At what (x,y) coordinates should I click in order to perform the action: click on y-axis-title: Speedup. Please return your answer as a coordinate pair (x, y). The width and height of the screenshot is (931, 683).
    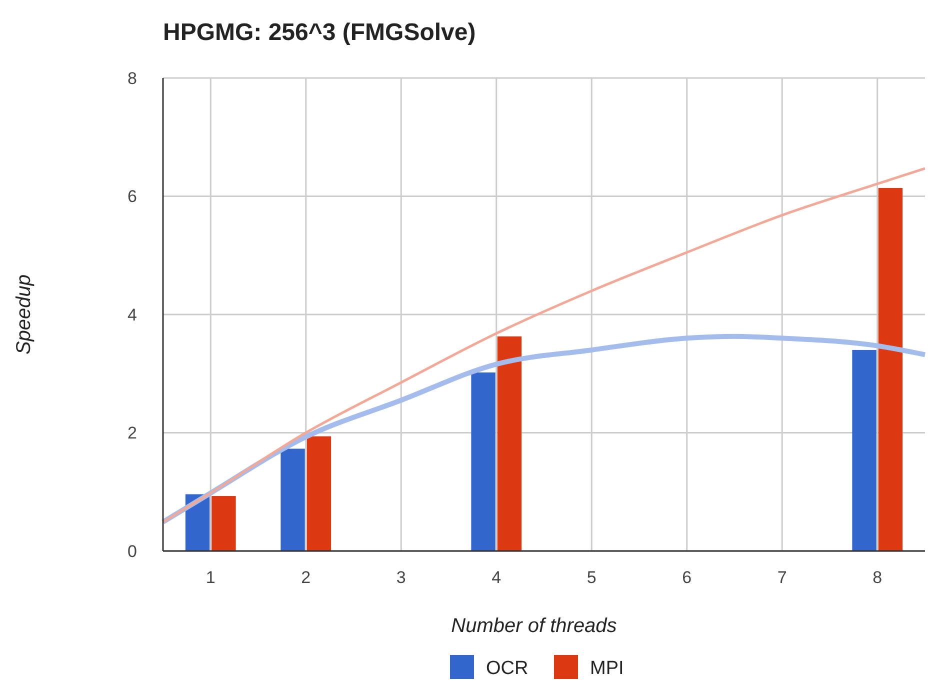
    Looking at the image, I should click on (24, 314).